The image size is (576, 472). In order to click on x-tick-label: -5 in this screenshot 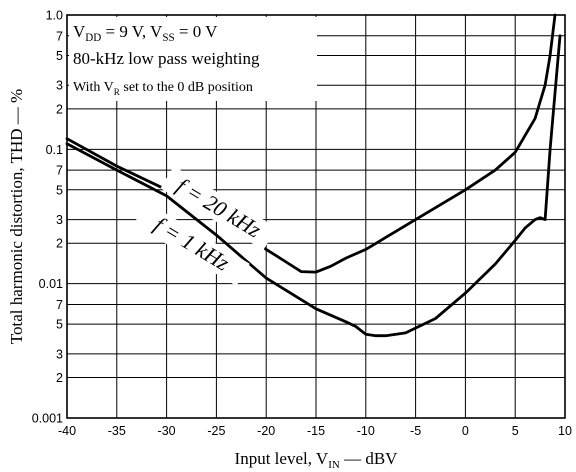, I will do `click(415, 431)`.